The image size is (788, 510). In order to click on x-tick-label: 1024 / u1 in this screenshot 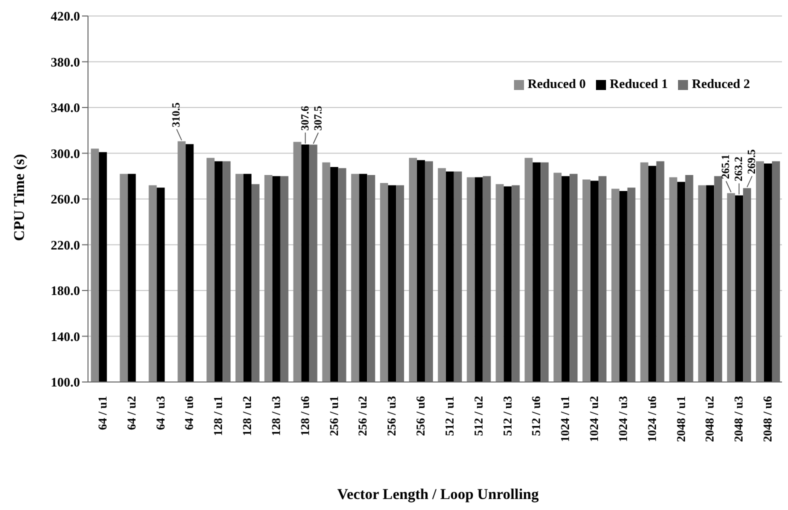, I will do `click(565, 419)`.